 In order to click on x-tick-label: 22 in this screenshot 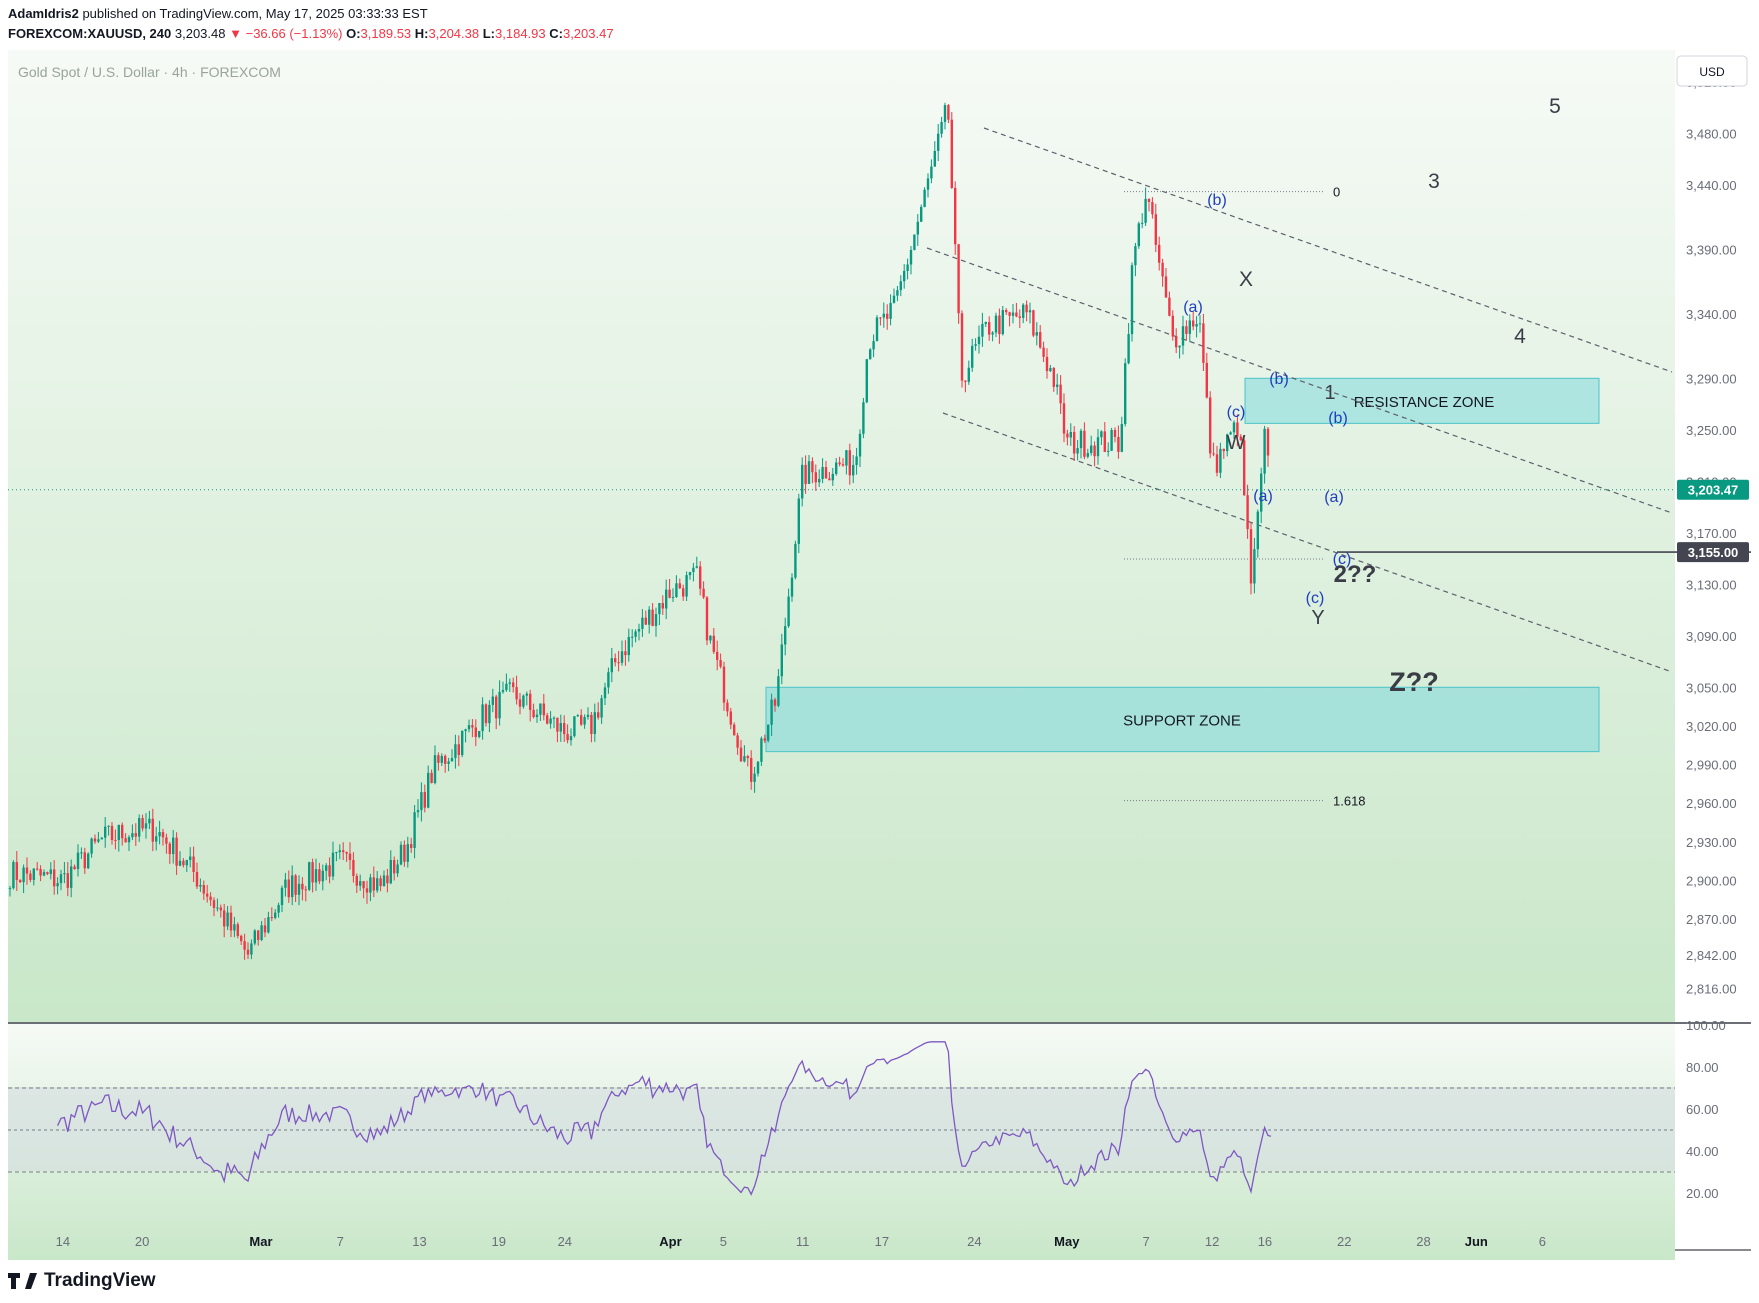, I will do `click(1344, 1241)`.